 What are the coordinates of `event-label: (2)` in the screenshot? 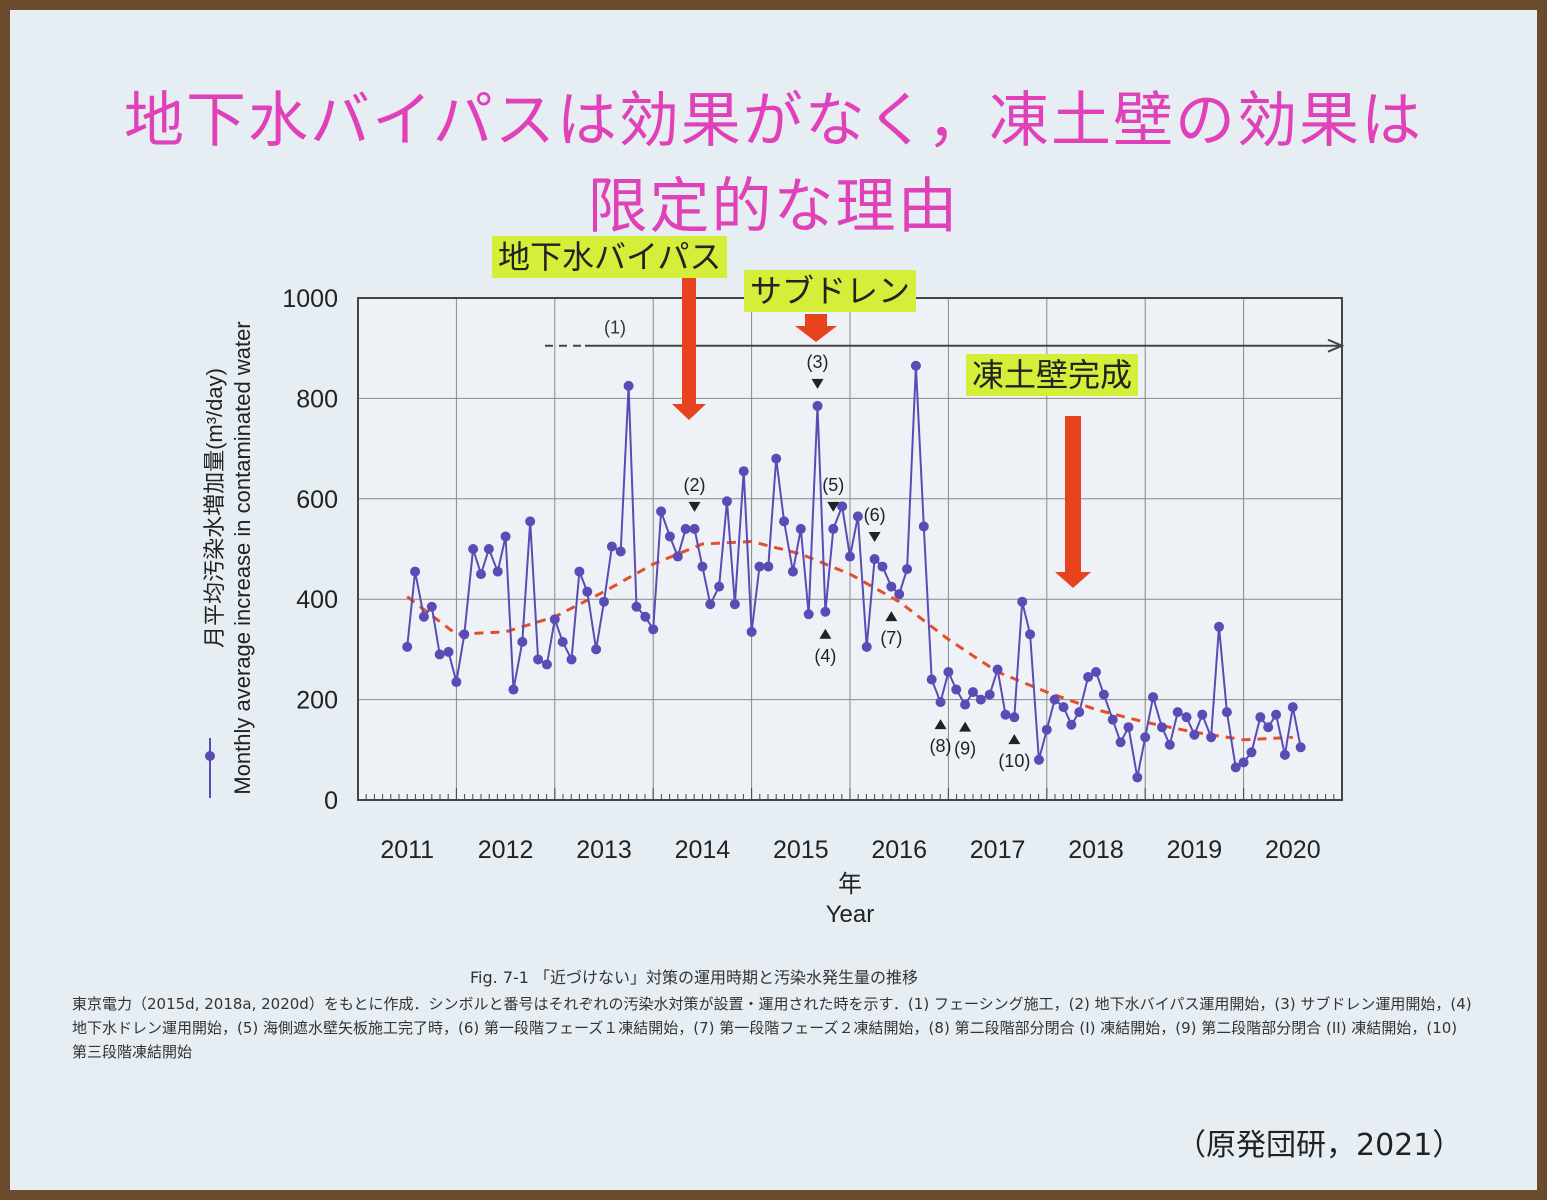 It's located at (695, 485).